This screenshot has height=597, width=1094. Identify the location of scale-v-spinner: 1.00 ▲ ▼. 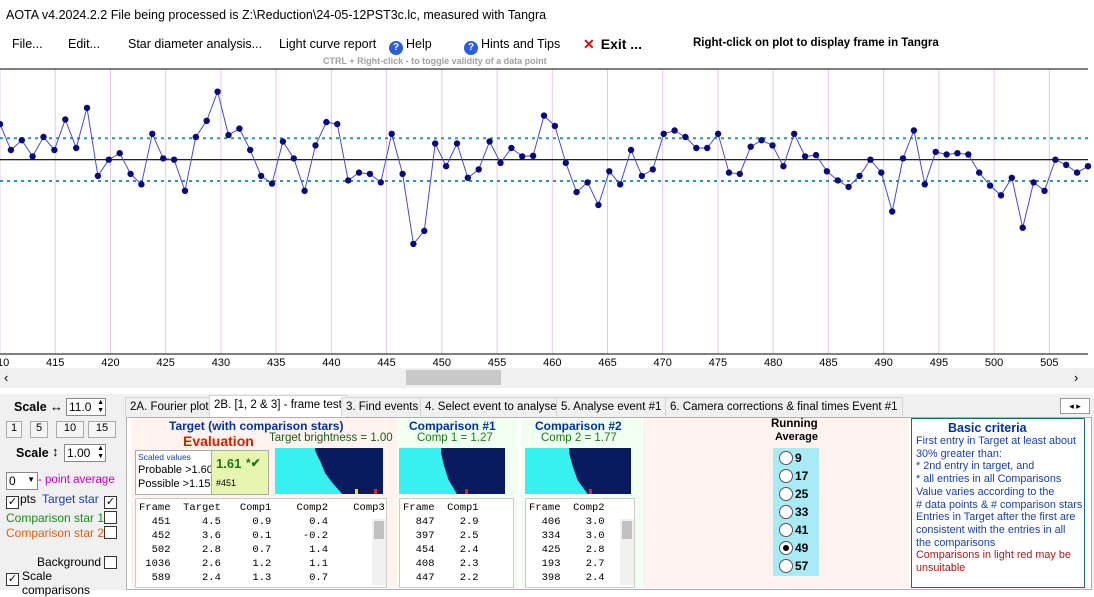
(85, 453).